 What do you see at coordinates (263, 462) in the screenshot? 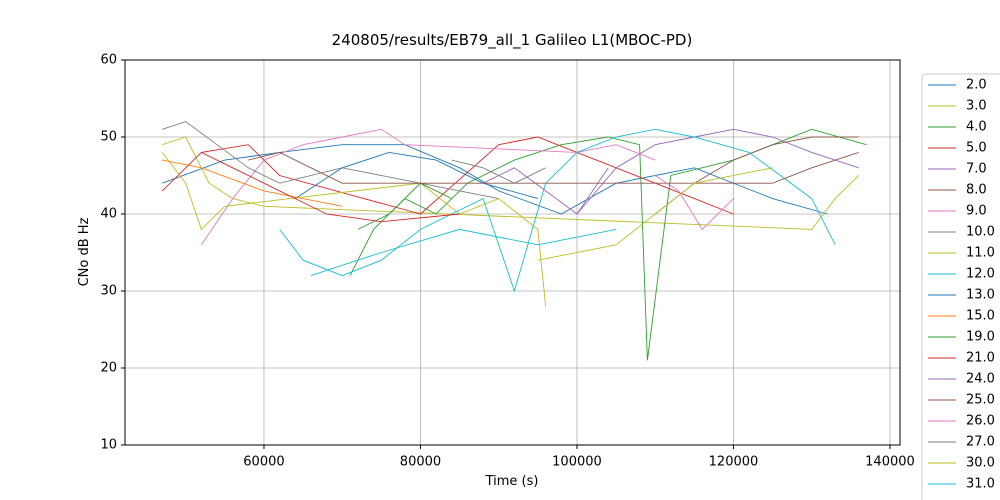
I see `x-tick-label: 60000` at bounding box center [263, 462].